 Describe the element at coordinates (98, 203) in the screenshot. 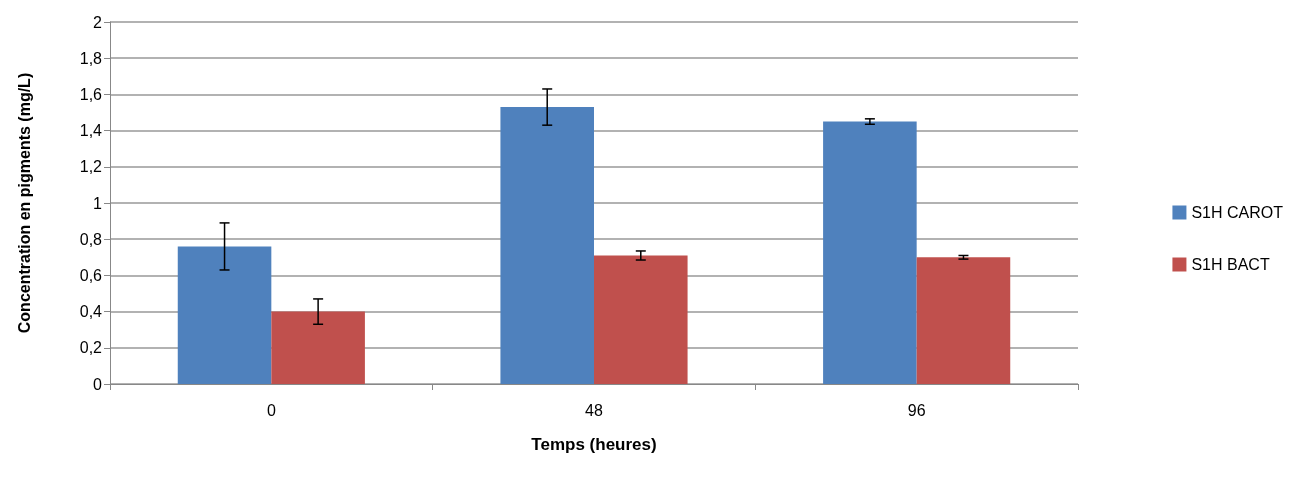

I see `y-tick-label: 1` at that location.